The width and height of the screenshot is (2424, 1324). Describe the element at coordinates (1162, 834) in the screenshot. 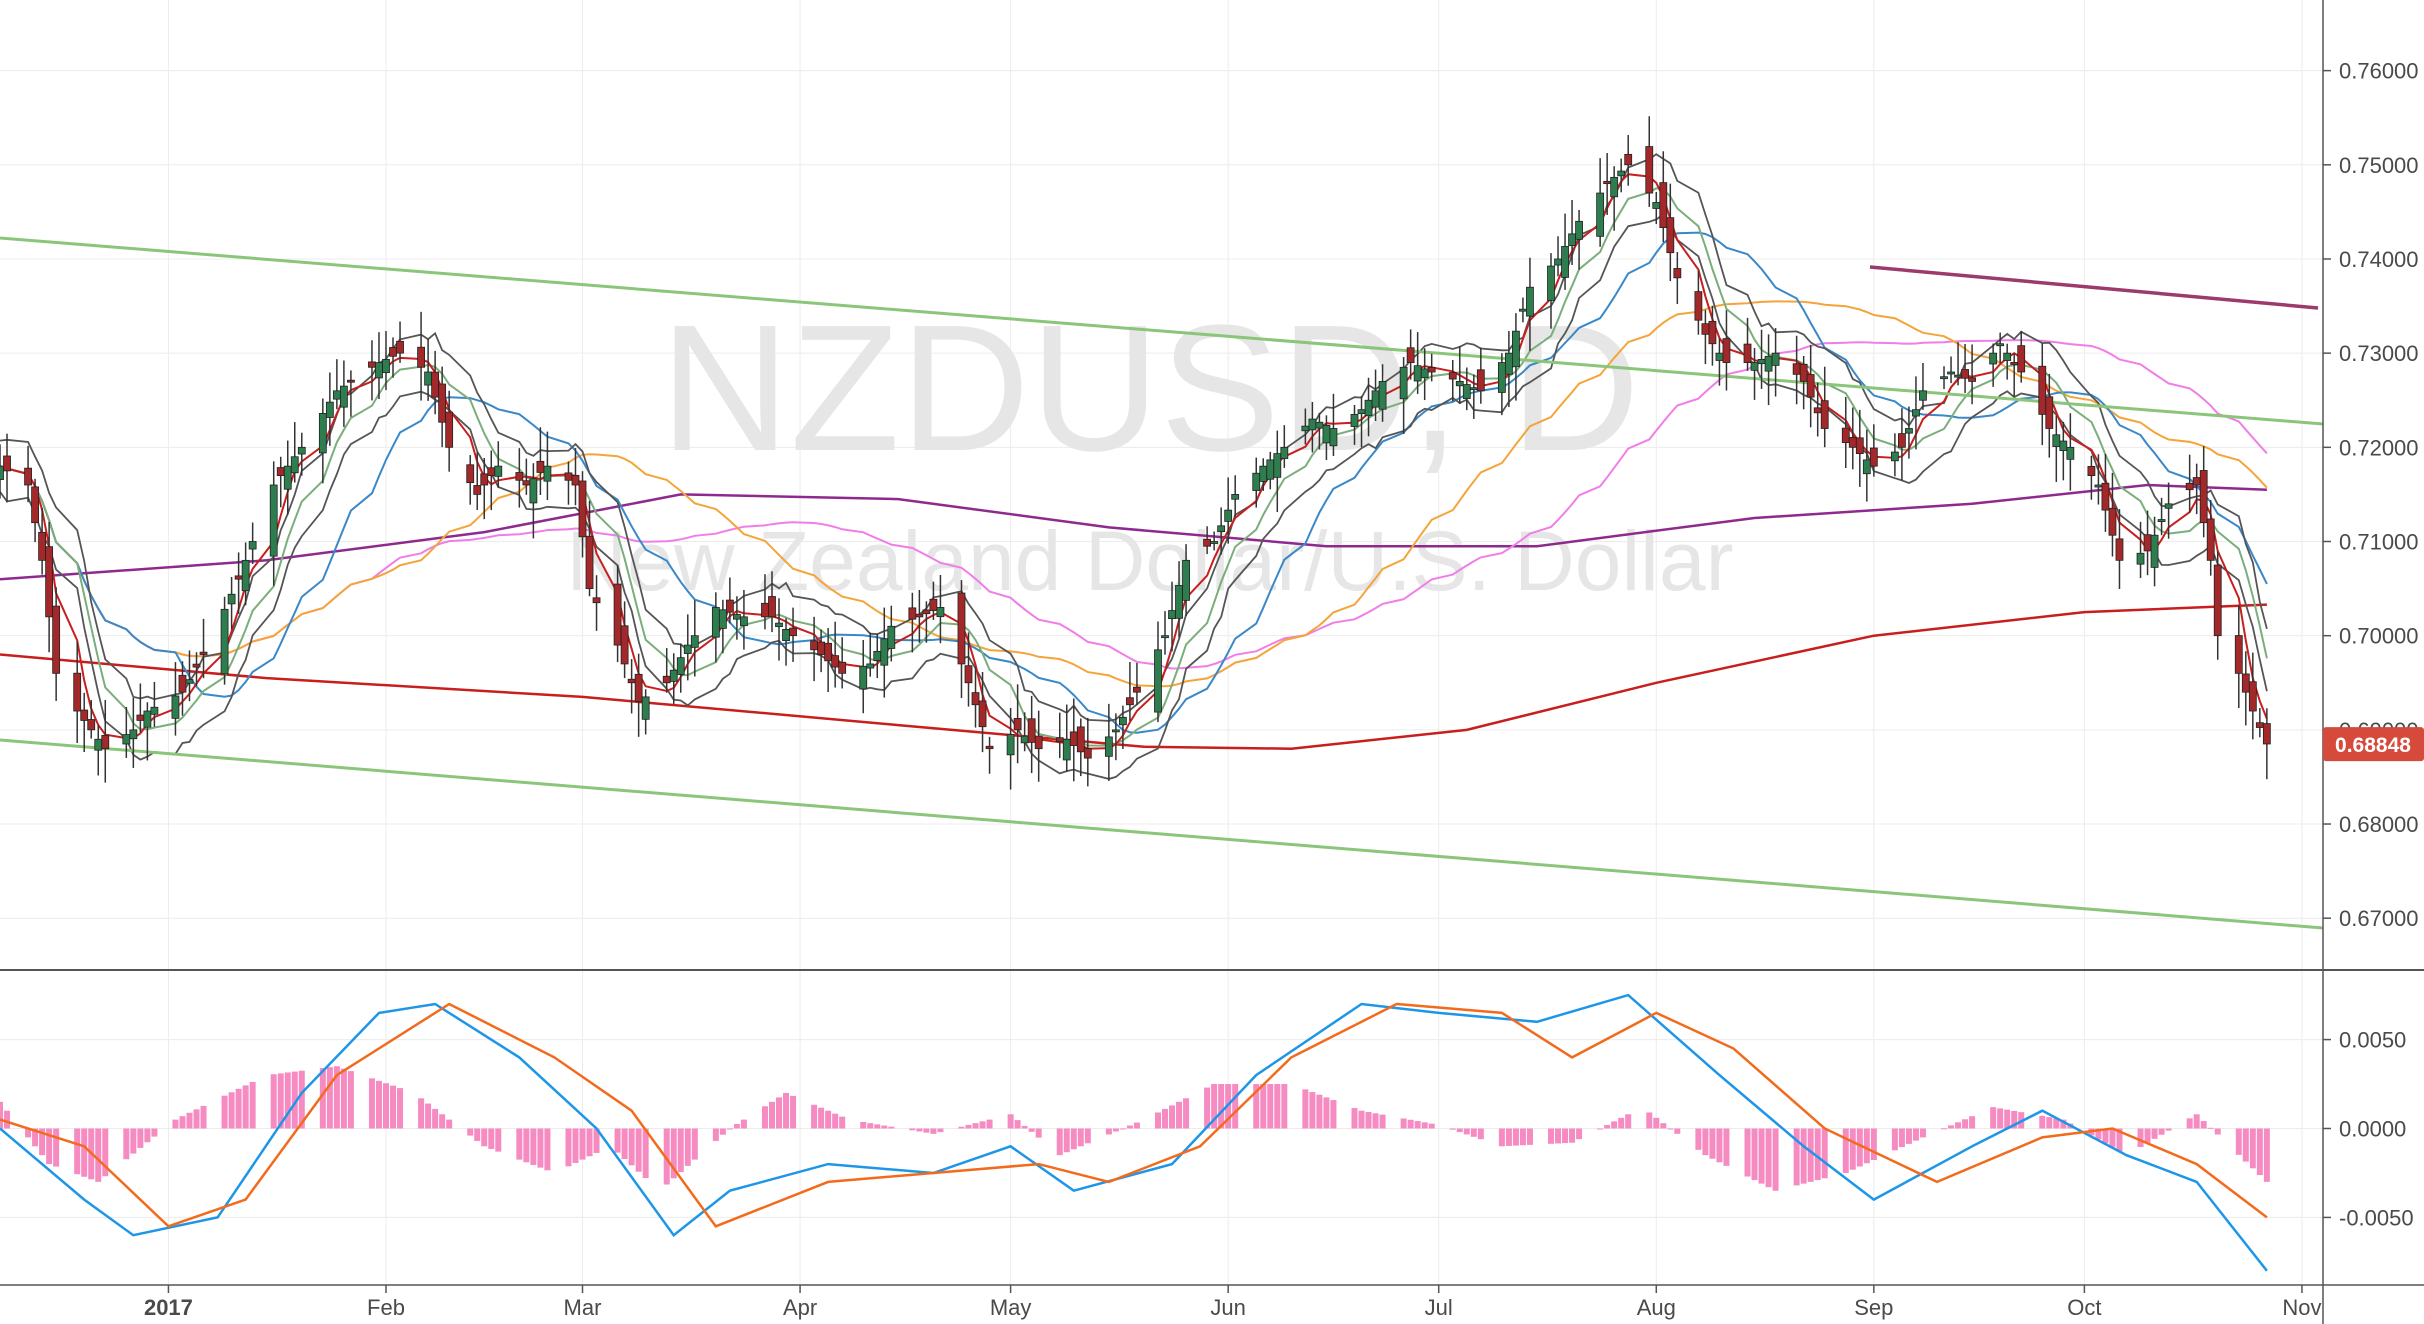

I see `channel-lower-line` at that location.